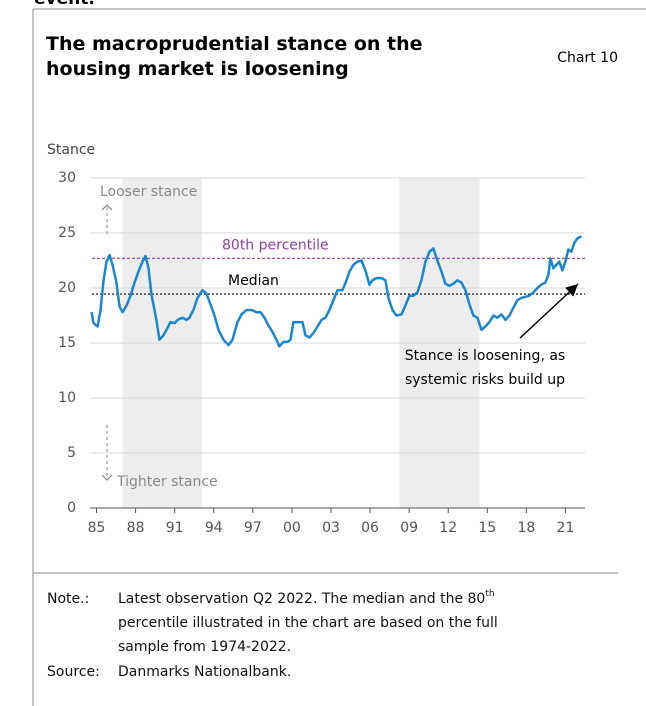 The height and width of the screenshot is (706, 646). I want to click on y-tick-label: 30, so click(67, 178).